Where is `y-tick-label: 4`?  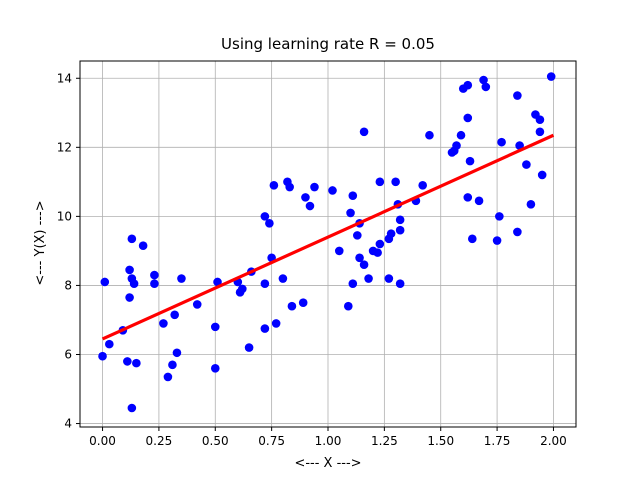 y-tick-label: 4 is located at coordinates (68, 424).